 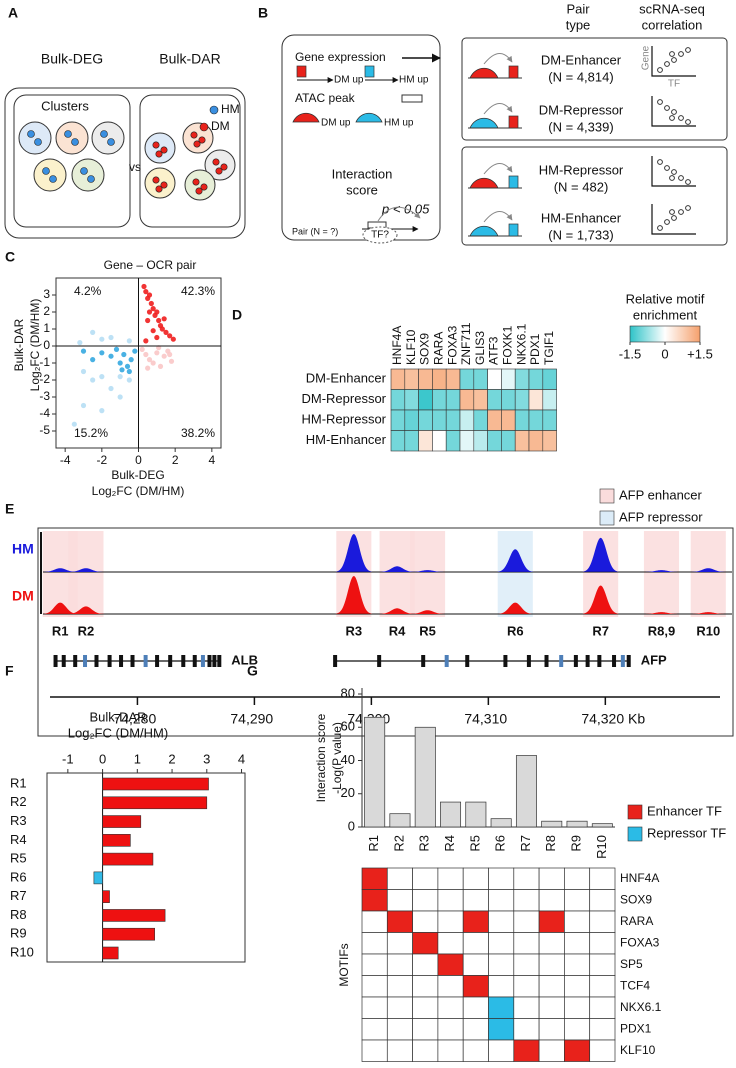 What do you see at coordinates (452, 345) in the screenshot?
I see `column-label: FOXA3` at bounding box center [452, 345].